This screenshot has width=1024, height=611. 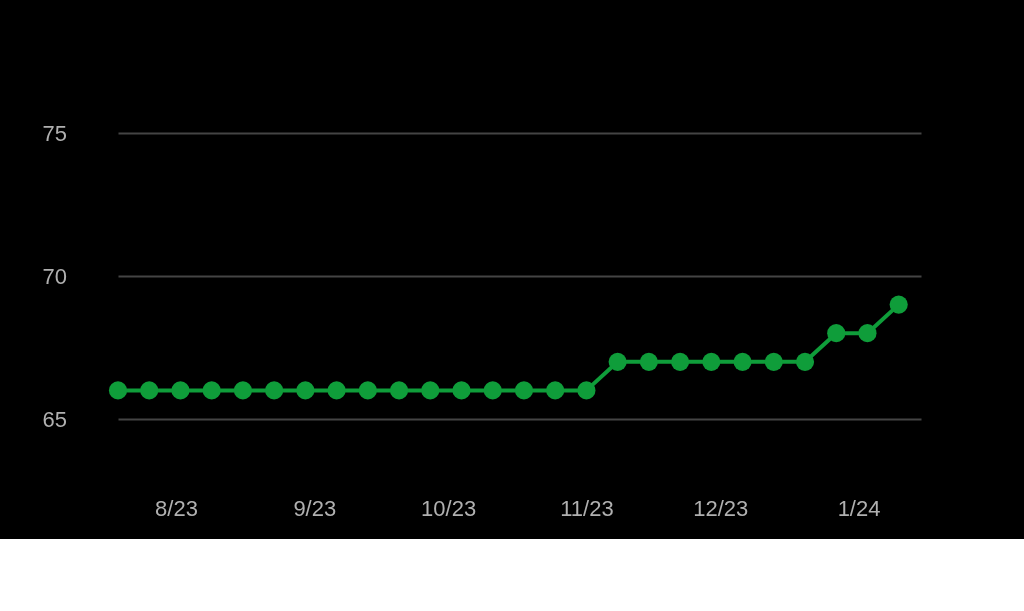 What do you see at coordinates (54, 419) in the screenshot?
I see `y-tick-label: 65` at bounding box center [54, 419].